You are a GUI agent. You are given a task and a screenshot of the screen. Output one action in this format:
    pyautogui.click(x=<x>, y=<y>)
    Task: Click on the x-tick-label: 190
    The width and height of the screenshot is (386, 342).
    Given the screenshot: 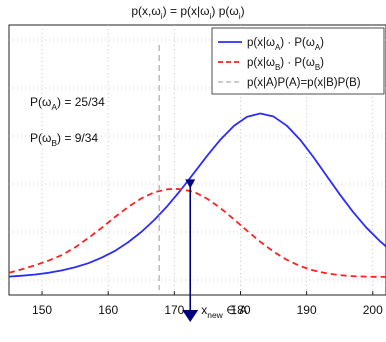 What is the action you would take?
    pyautogui.click(x=307, y=310)
    